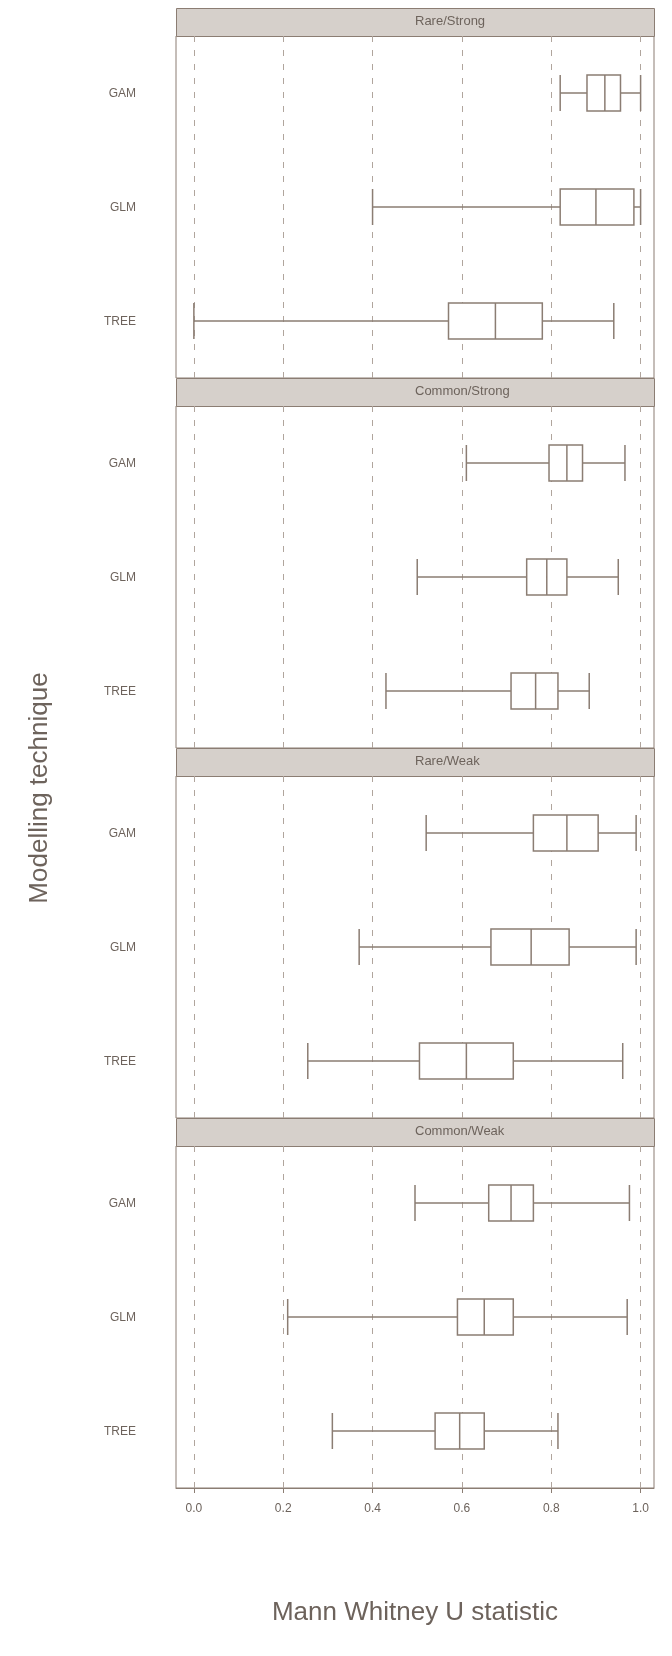 The image size is (672, 1656). I want to click on x-tick-label: 0.0, so click(194, 1508).